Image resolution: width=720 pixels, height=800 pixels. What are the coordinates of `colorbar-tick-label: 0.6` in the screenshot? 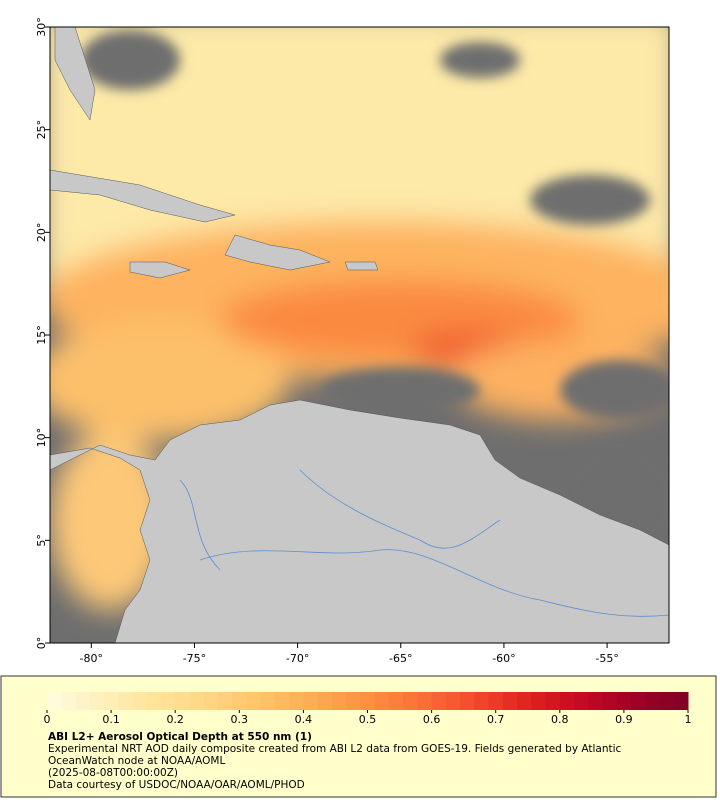 It's located at (432, 719).